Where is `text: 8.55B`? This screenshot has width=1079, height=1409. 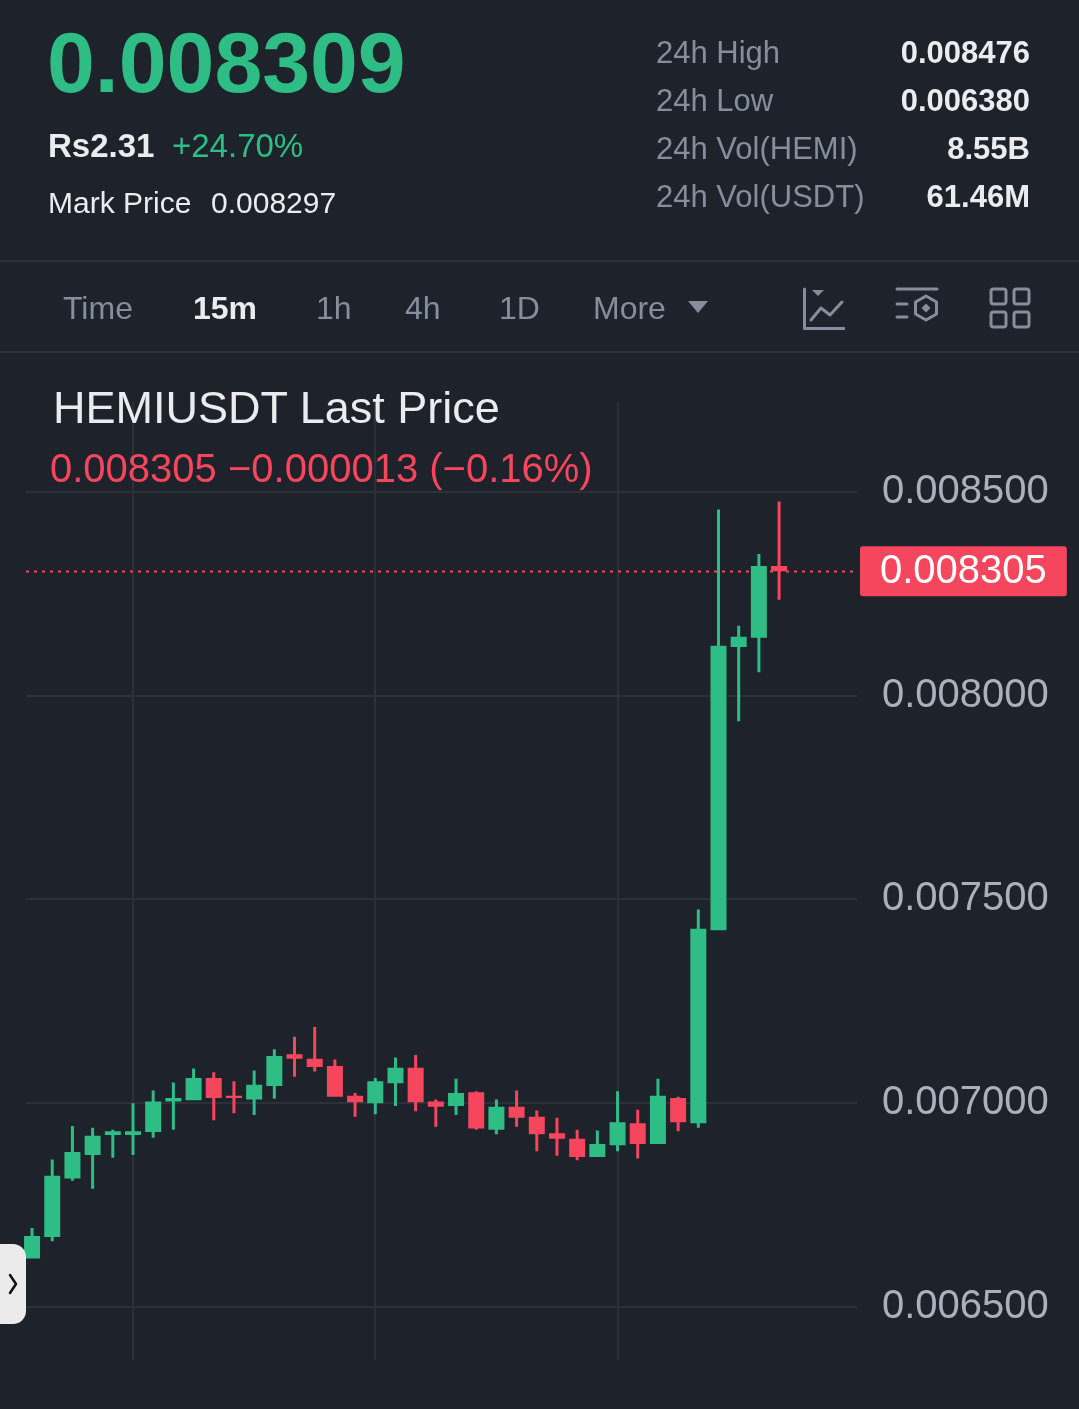 text: 8.55B is located at coordinates (988, 148).